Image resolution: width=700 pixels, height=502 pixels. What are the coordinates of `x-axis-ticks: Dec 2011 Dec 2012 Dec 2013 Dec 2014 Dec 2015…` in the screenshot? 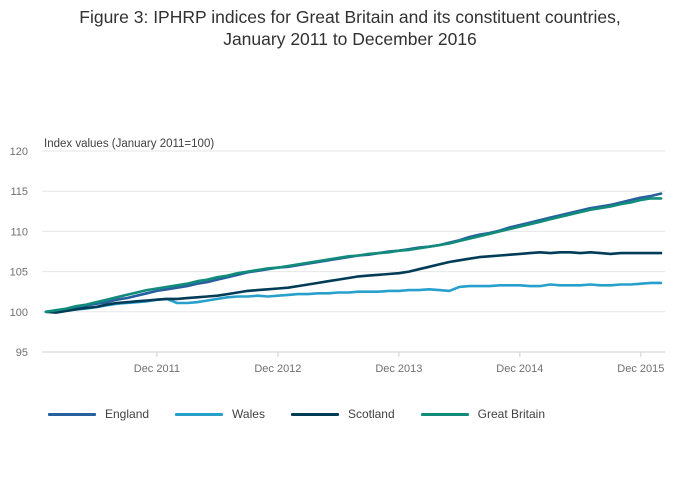 It's located at (399, 363).